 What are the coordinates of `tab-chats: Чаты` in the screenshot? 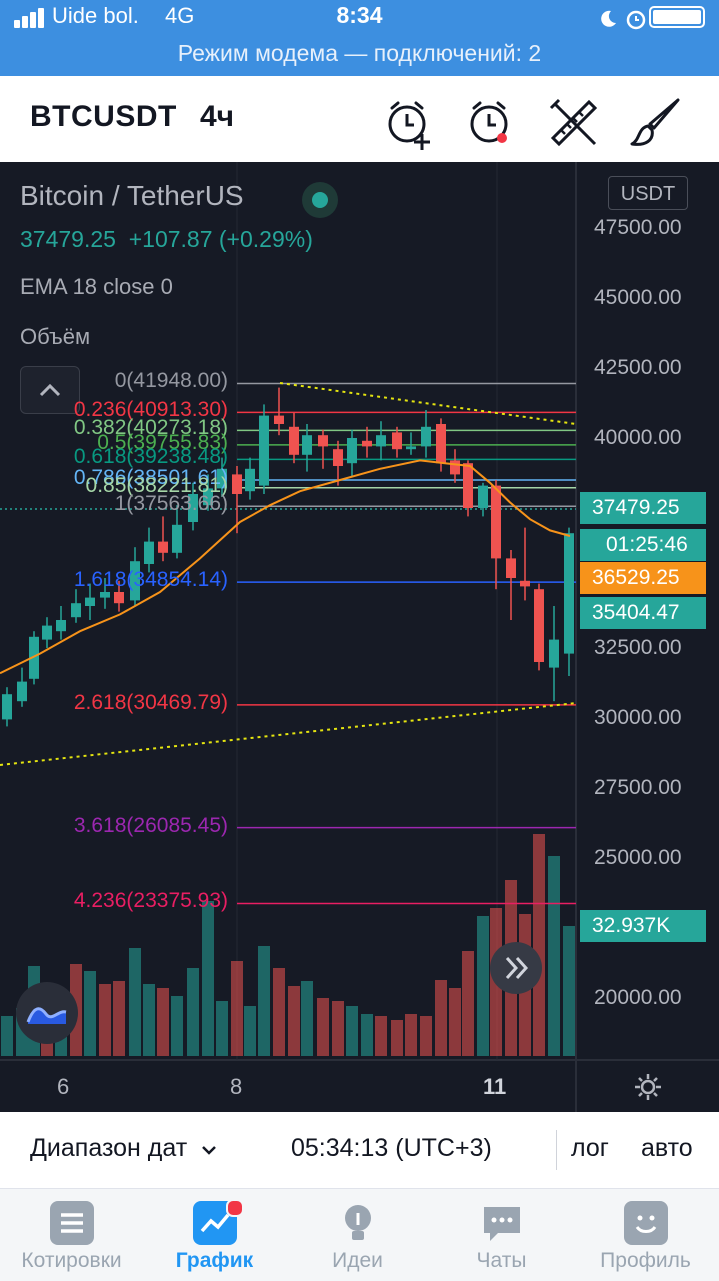 It's located at (501, 1235).